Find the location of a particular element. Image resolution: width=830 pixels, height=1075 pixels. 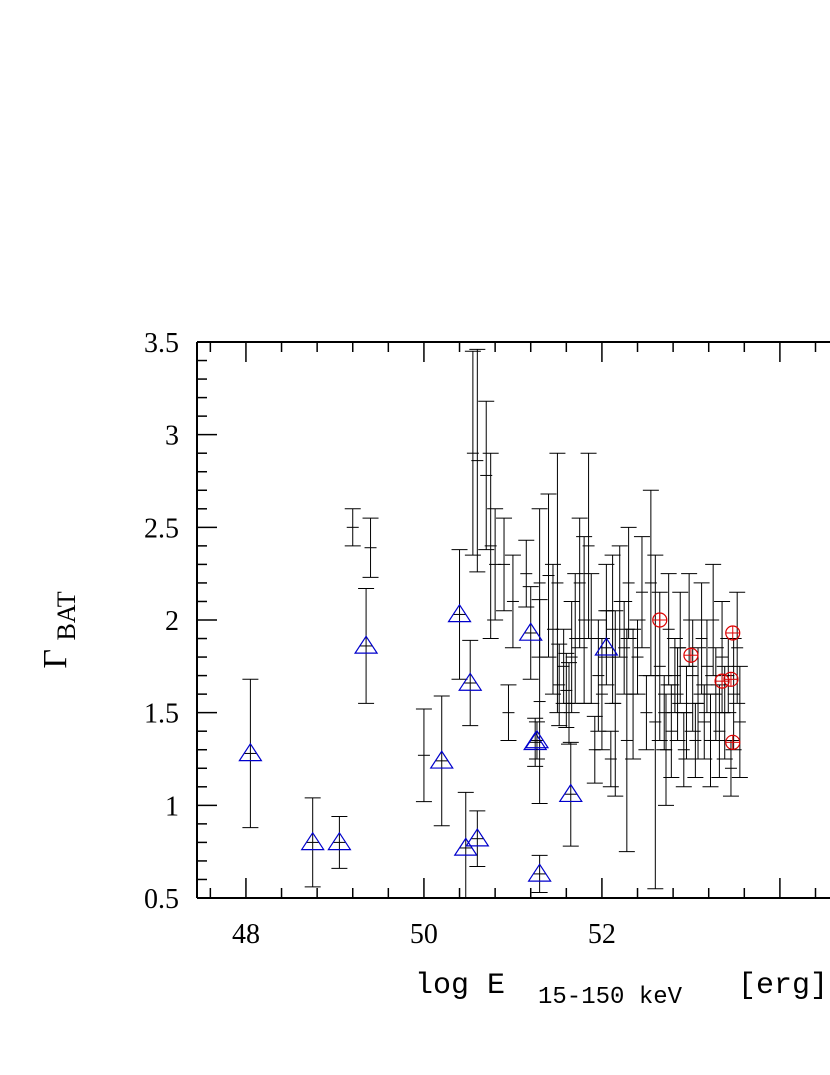

y-tick-label: 0.5 is located at coordinates (161, 899).